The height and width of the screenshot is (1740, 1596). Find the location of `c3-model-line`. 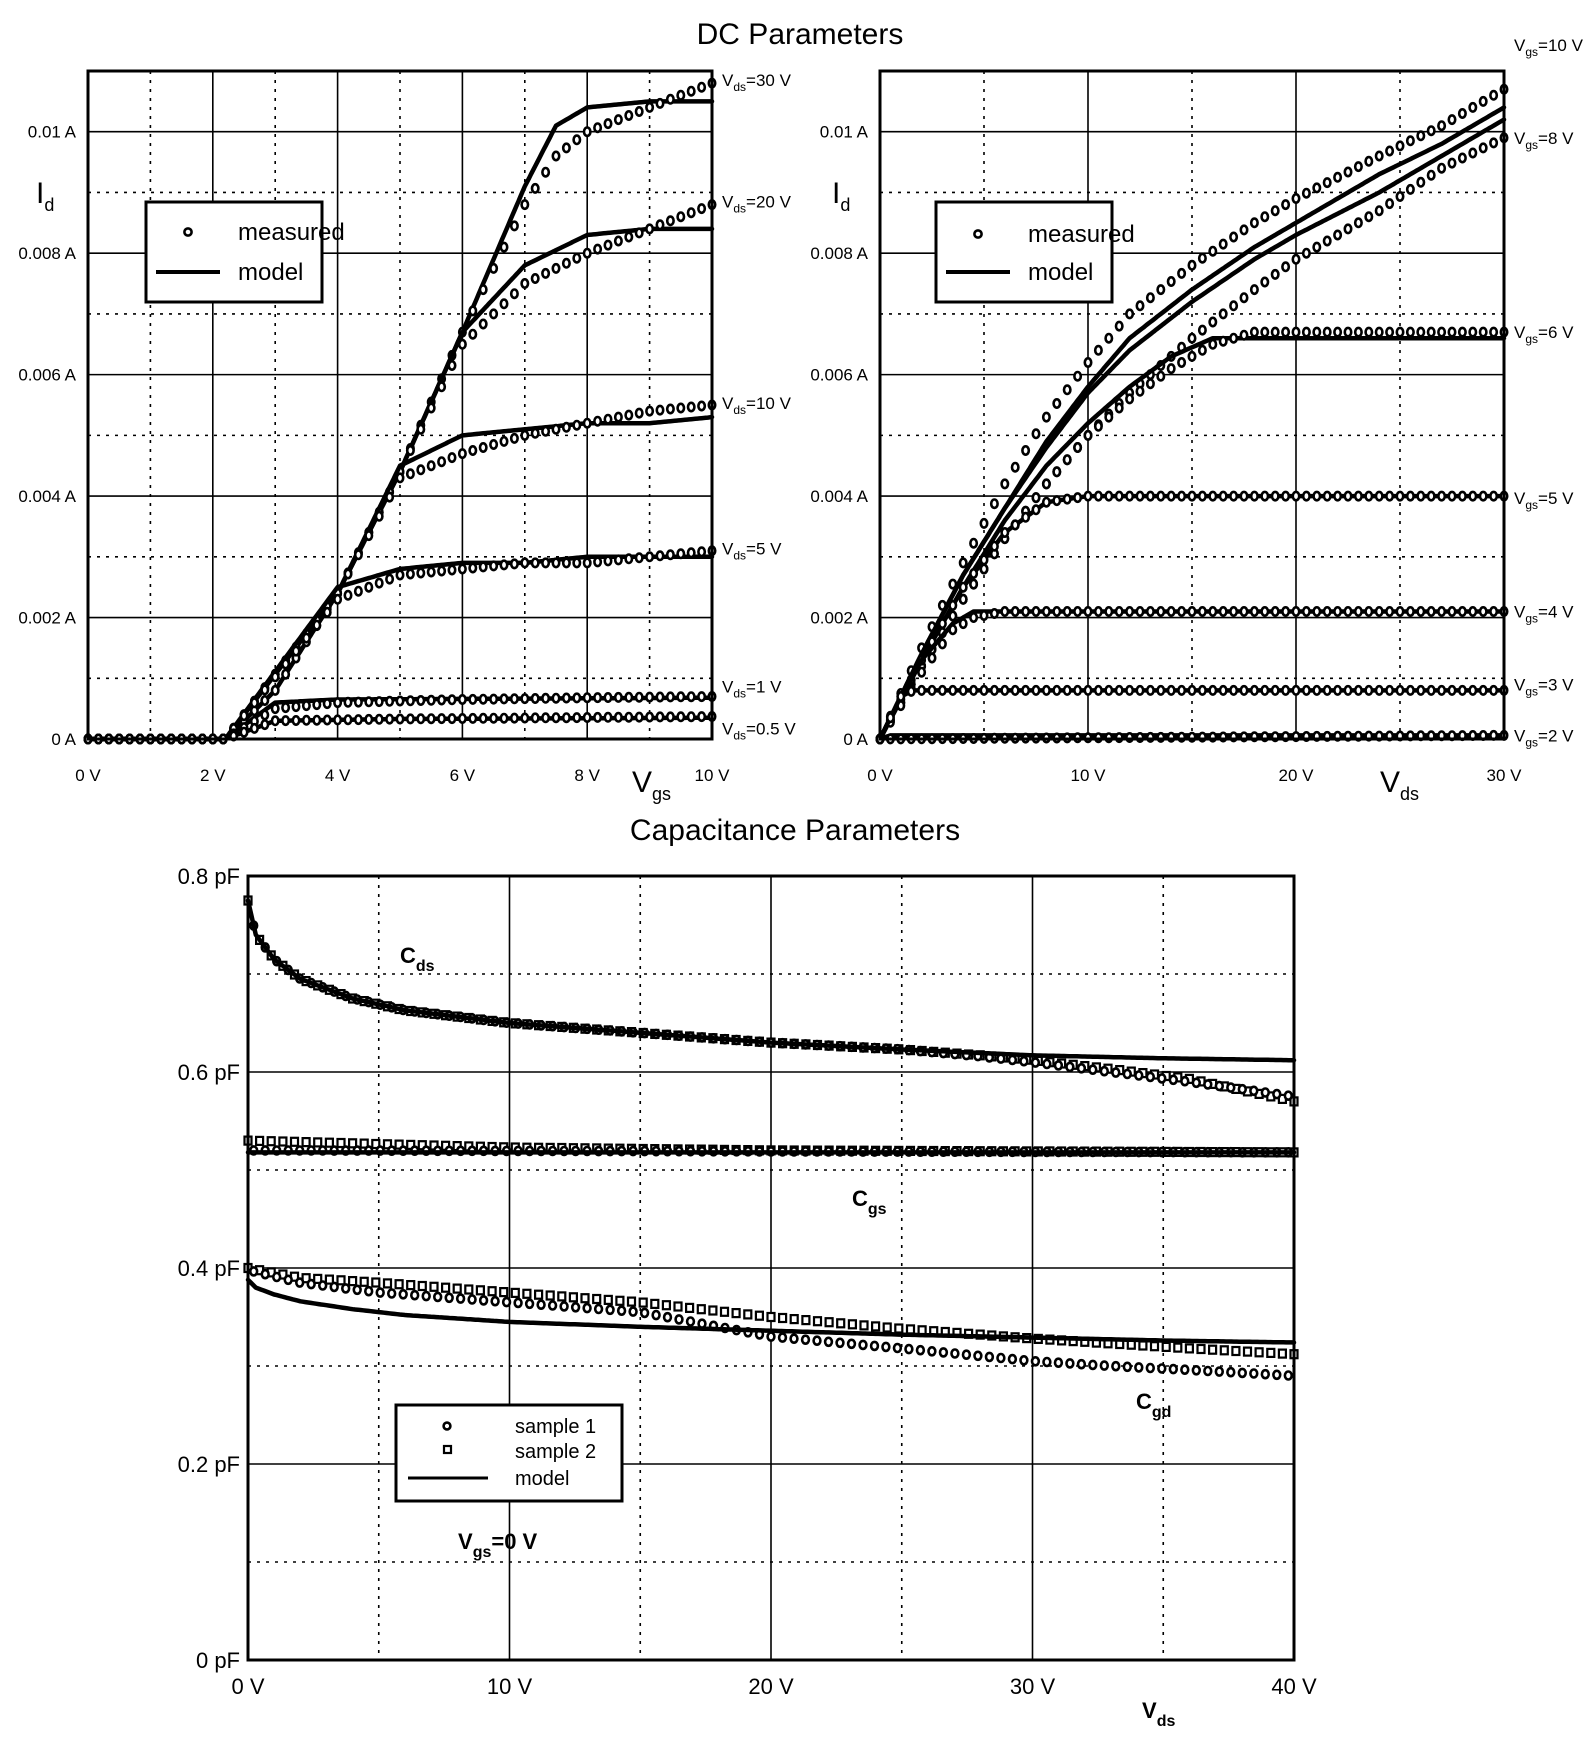

c3-model-line is located at coordinates (771, 1311).